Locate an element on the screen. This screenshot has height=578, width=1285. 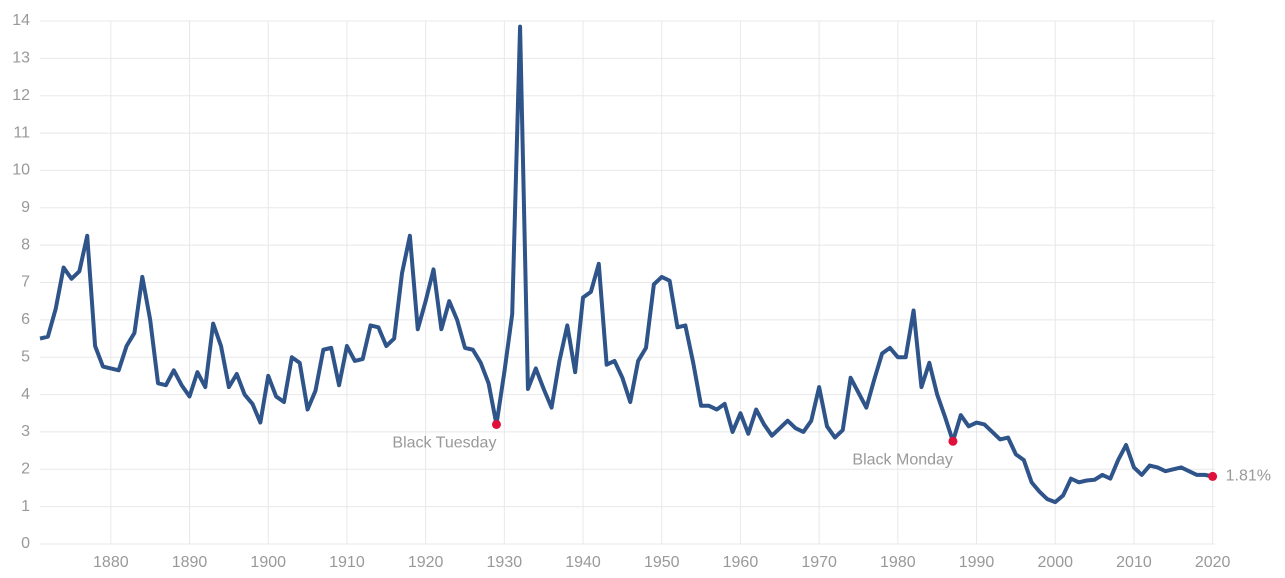
y-tick-label: 9 is located at coordinates (25, 207).